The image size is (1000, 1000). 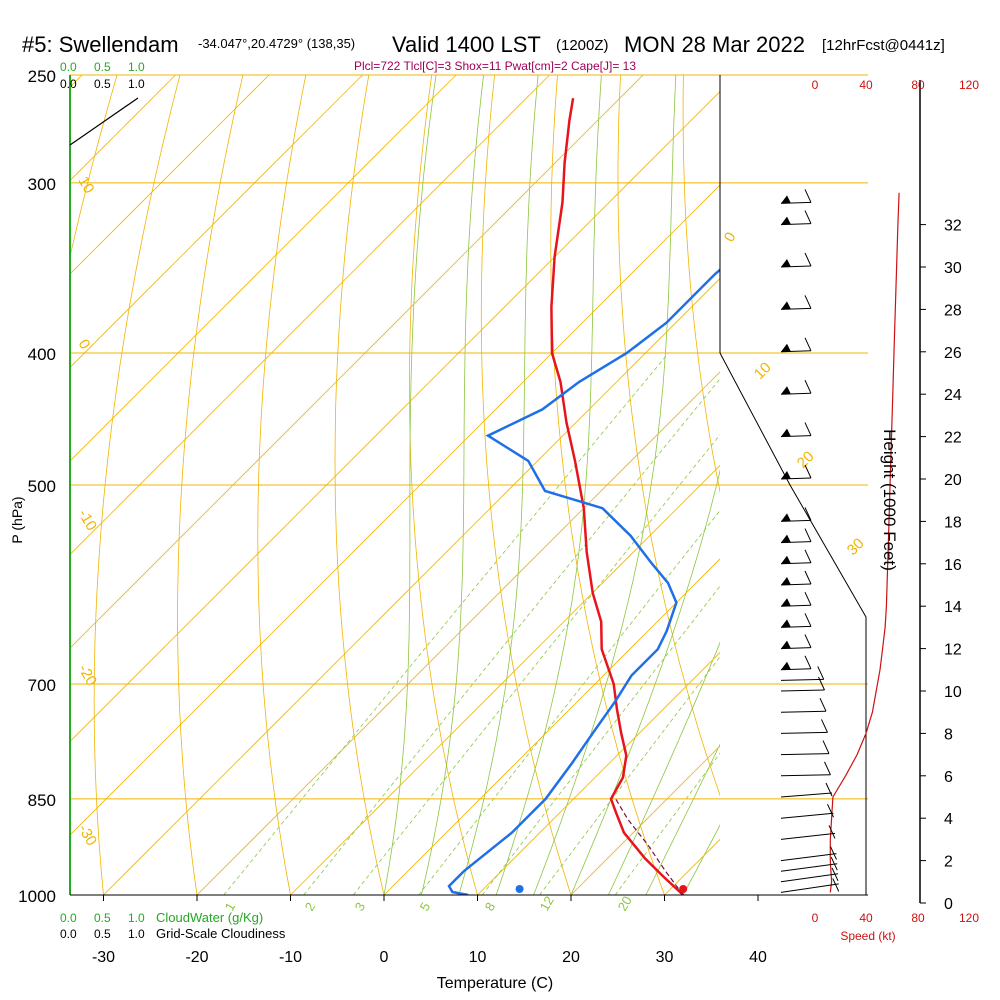 I want to click on isotherm-label: 30, so click(x=856, y=547).